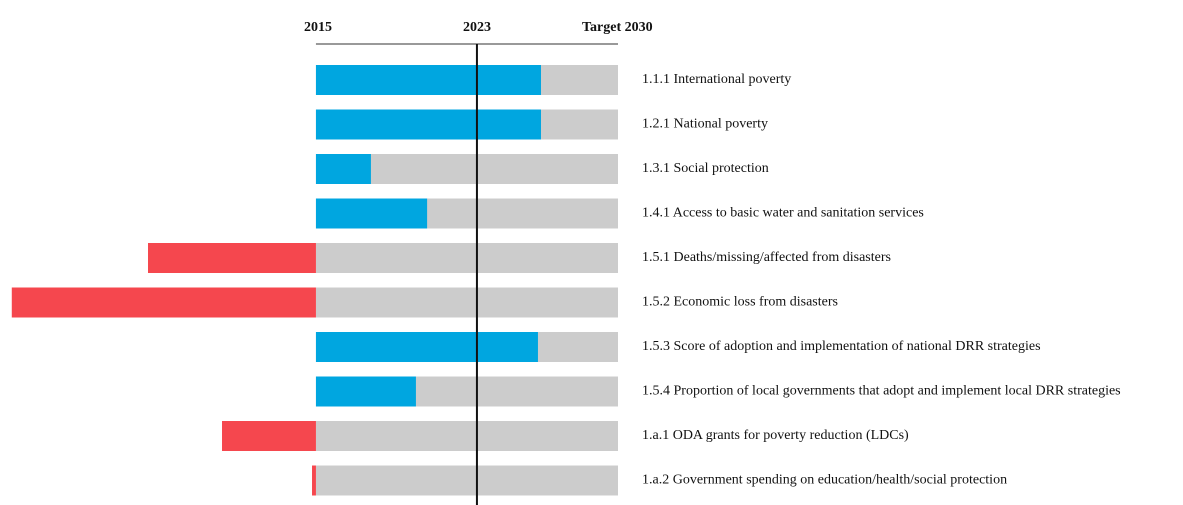 The image size is (1183, 505). Describe the element at coordinates (705, 168) in the screenshot. I see `category-label: 1.3.1 Social protection` at that location.